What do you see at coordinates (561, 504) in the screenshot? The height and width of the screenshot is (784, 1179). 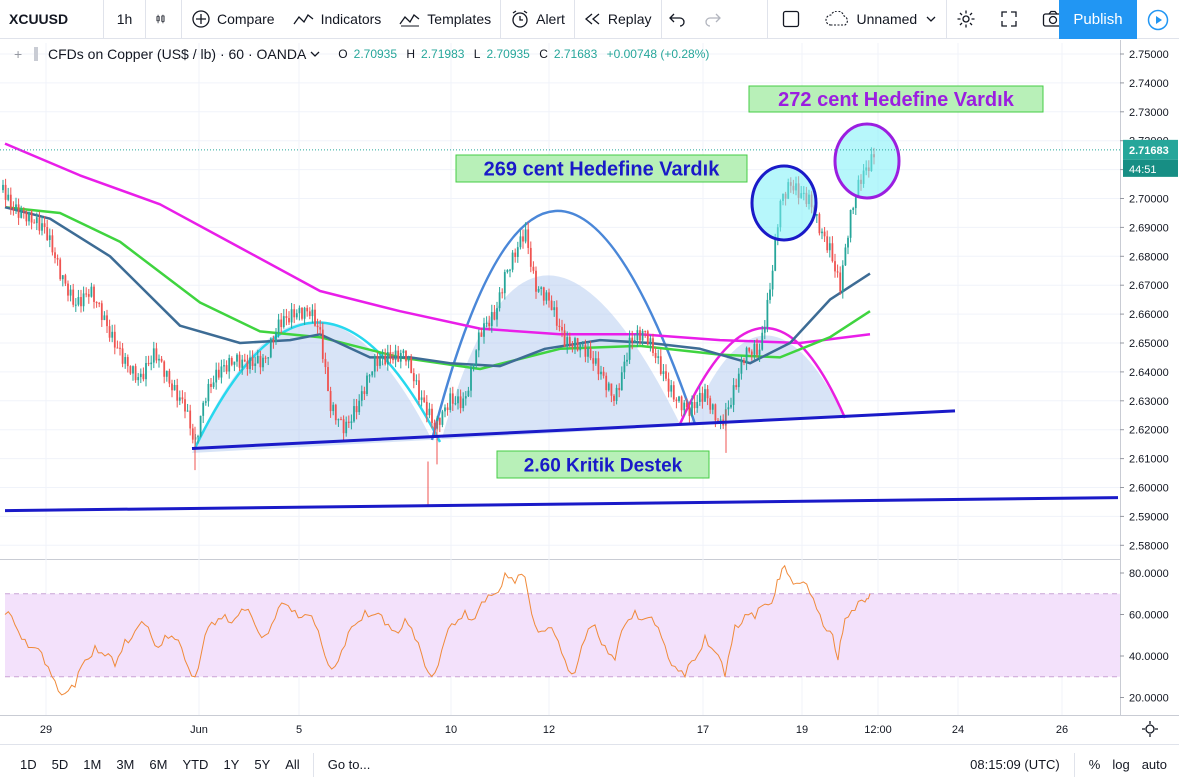 I see `trend-line` at bounding box center [561, 504].